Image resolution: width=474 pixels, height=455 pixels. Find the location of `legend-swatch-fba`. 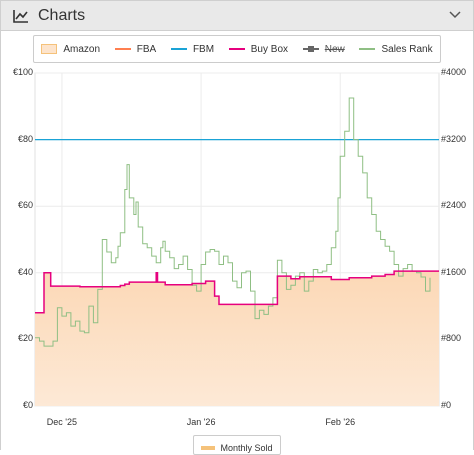

legend-swatch-fba is located at coordinates (122, 49).